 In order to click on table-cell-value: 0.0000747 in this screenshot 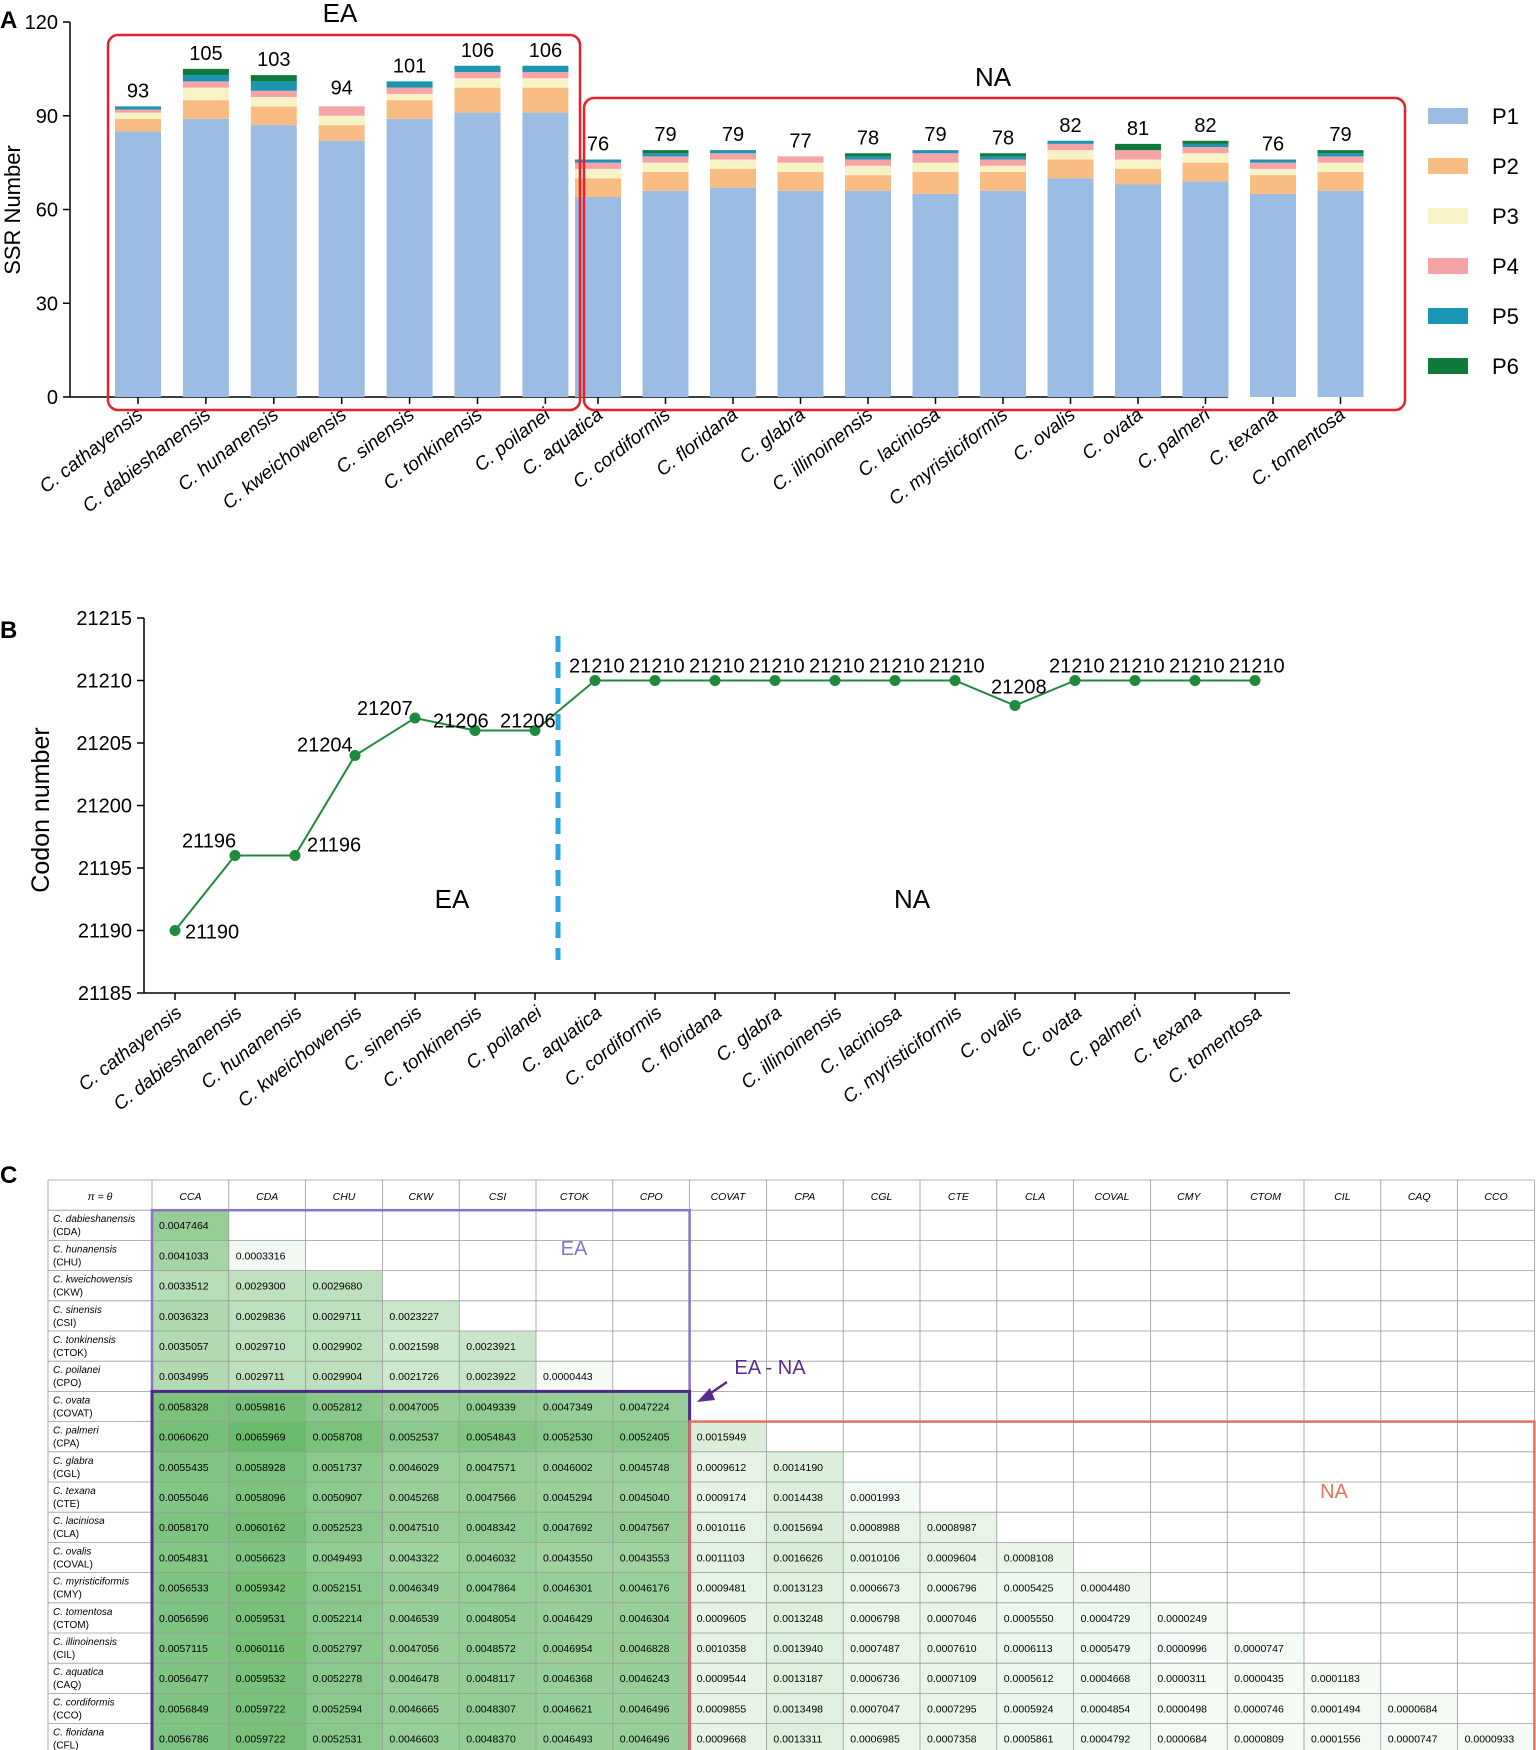, I will do `click(1259, 1649)`.